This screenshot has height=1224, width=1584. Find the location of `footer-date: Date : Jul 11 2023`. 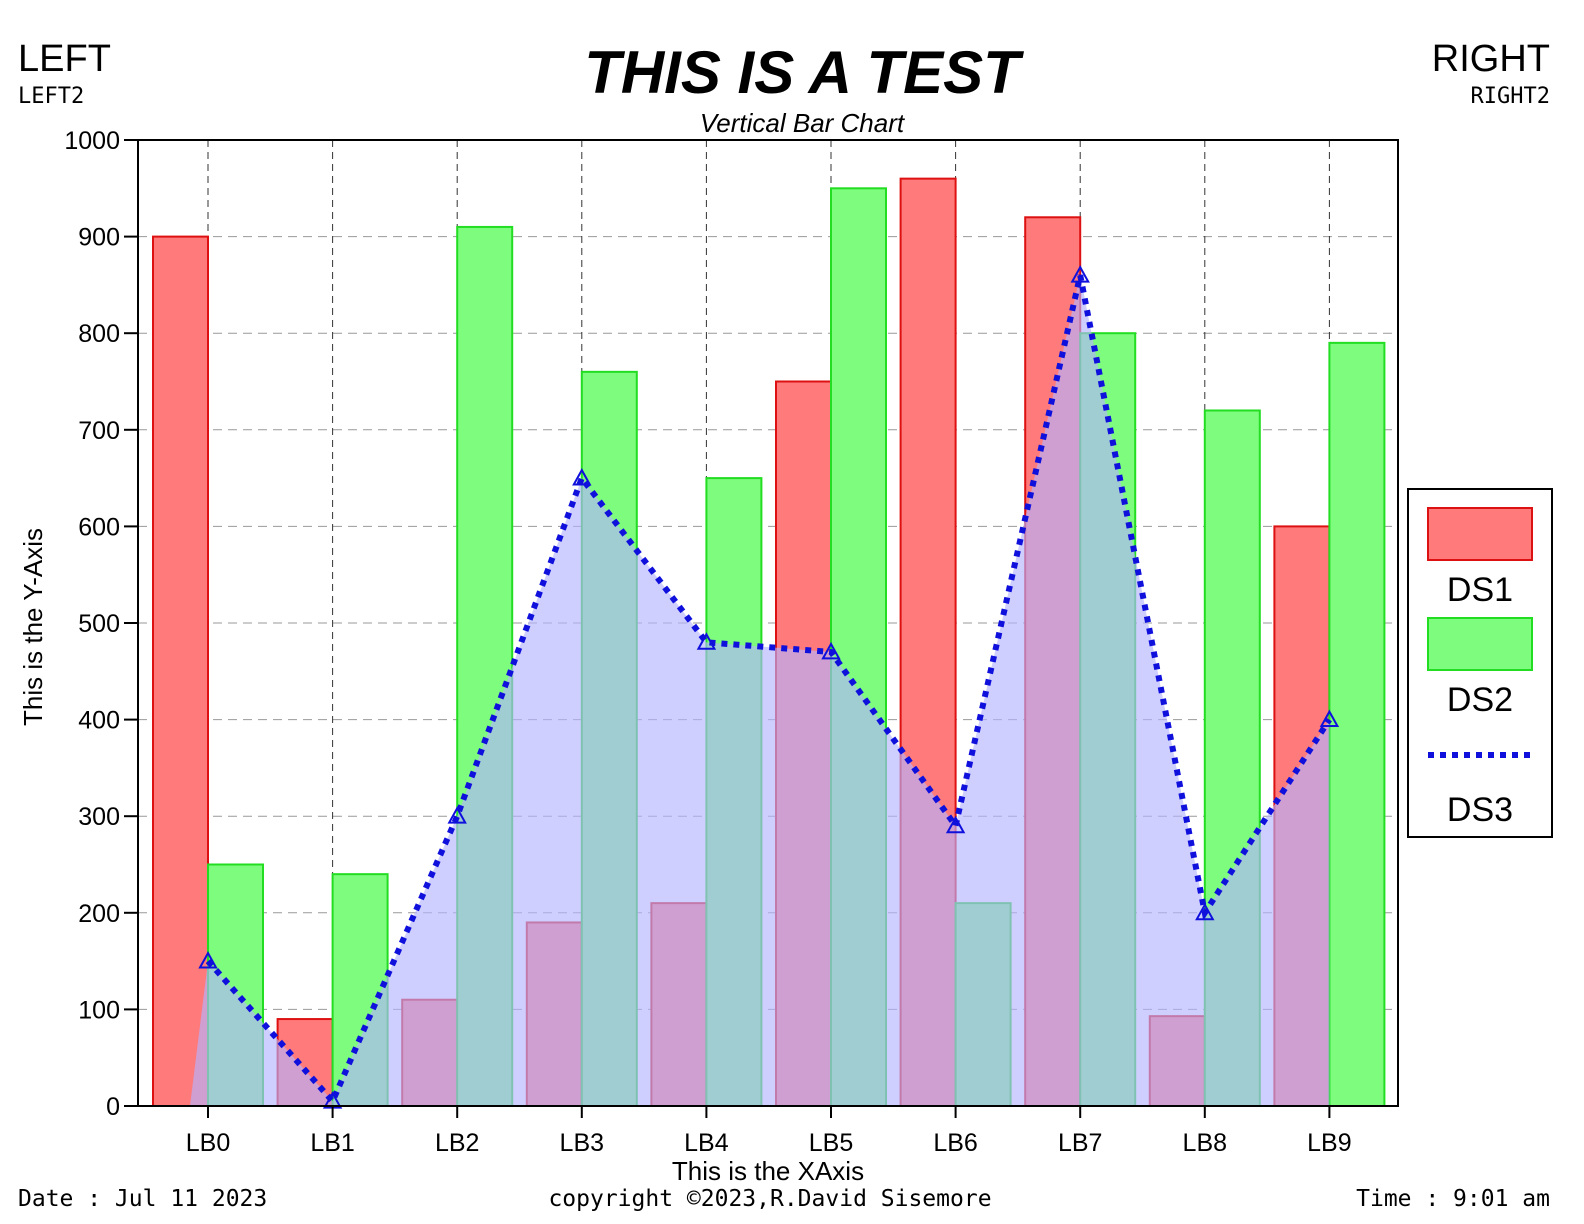

footer-date: Date : Jul 11 2023 is located at coordinates (143, 1199).